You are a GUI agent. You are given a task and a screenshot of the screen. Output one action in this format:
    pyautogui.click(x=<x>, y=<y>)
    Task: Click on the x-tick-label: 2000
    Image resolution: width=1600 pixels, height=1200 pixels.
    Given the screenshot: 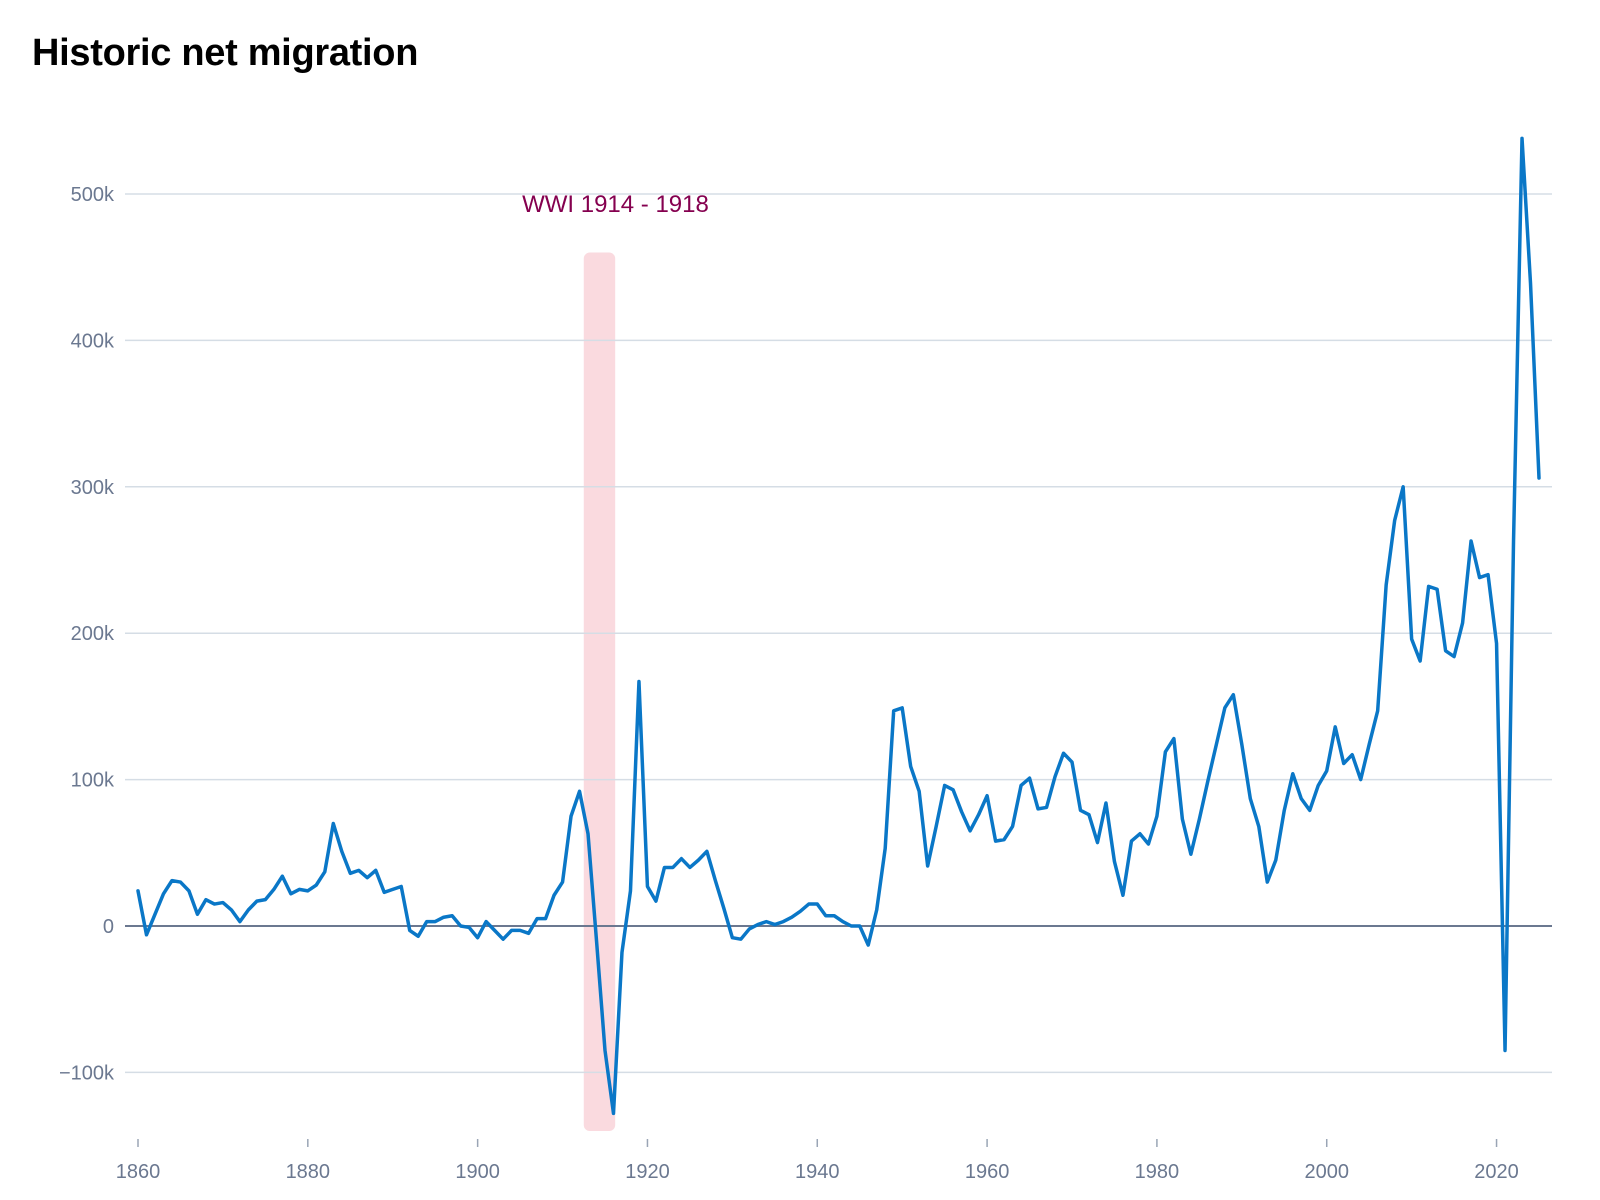 What is the action you would take?
    pyautogui.click(x=1326, y=1172)
    